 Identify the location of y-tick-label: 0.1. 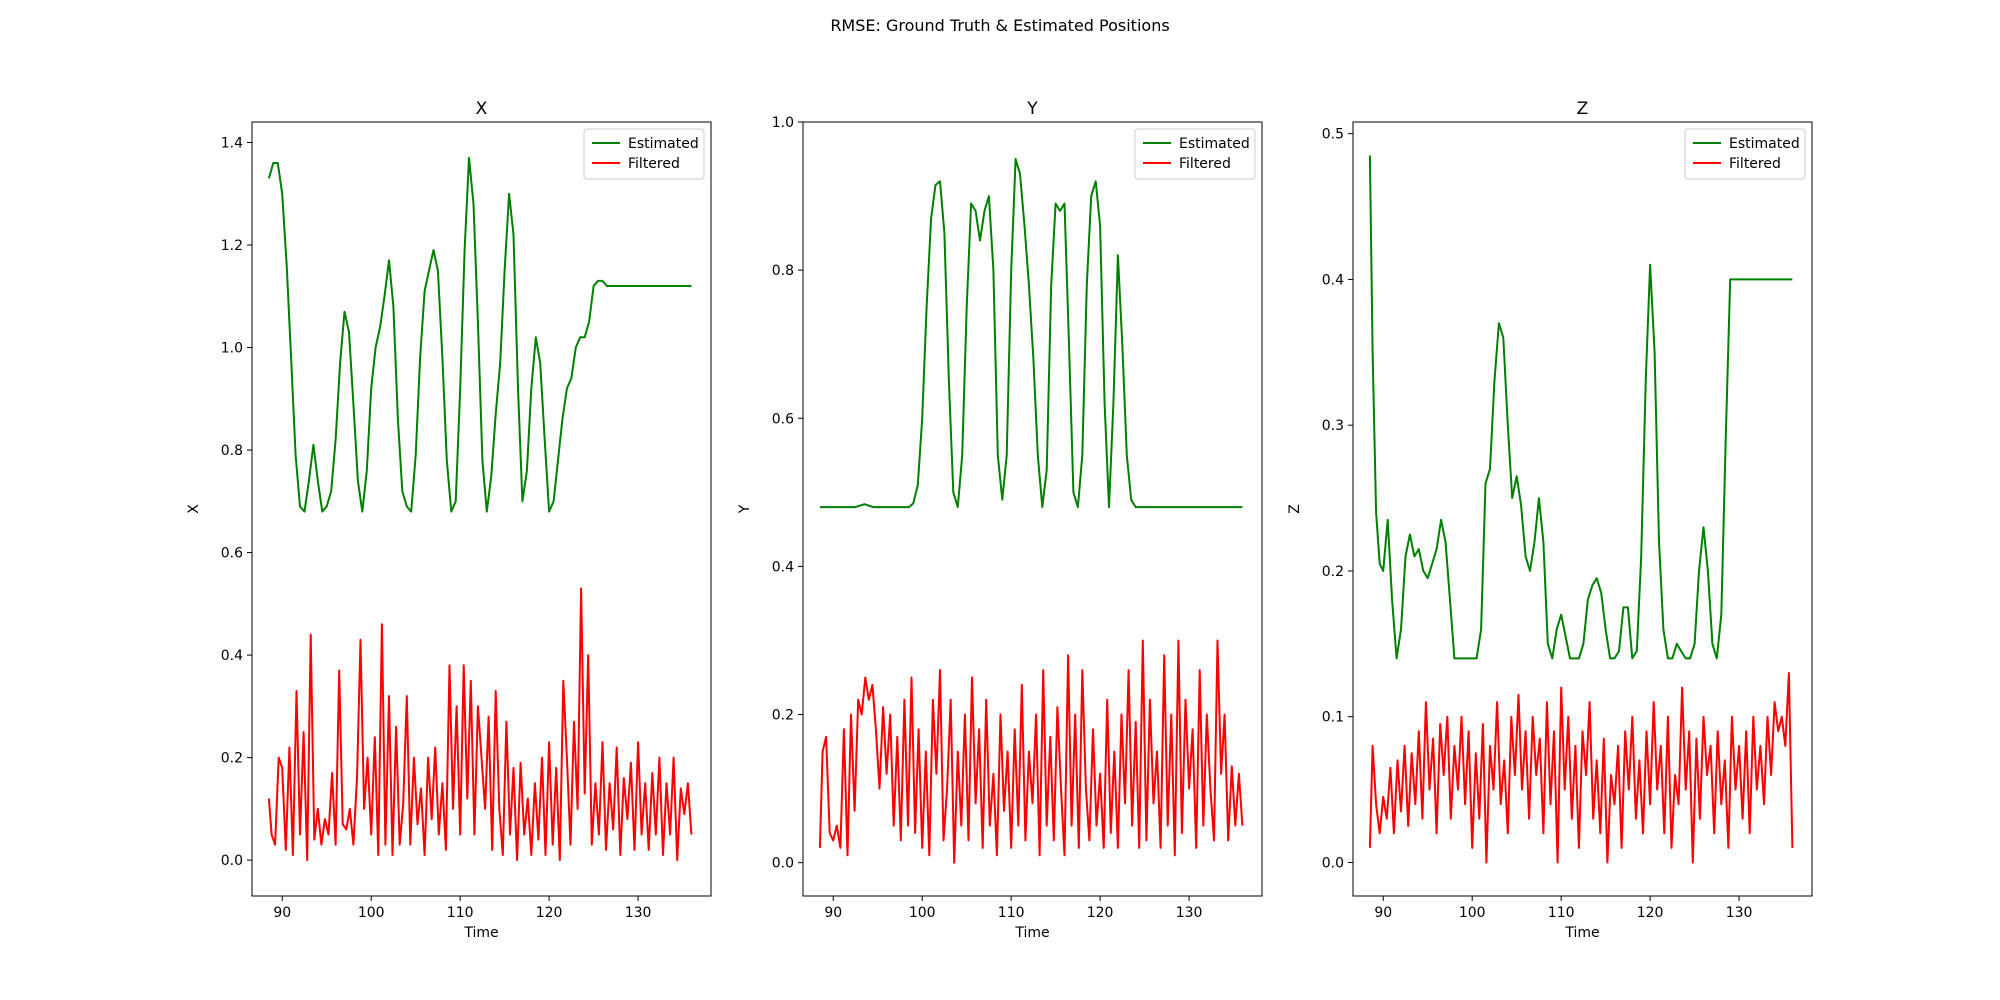
(1333, 718).